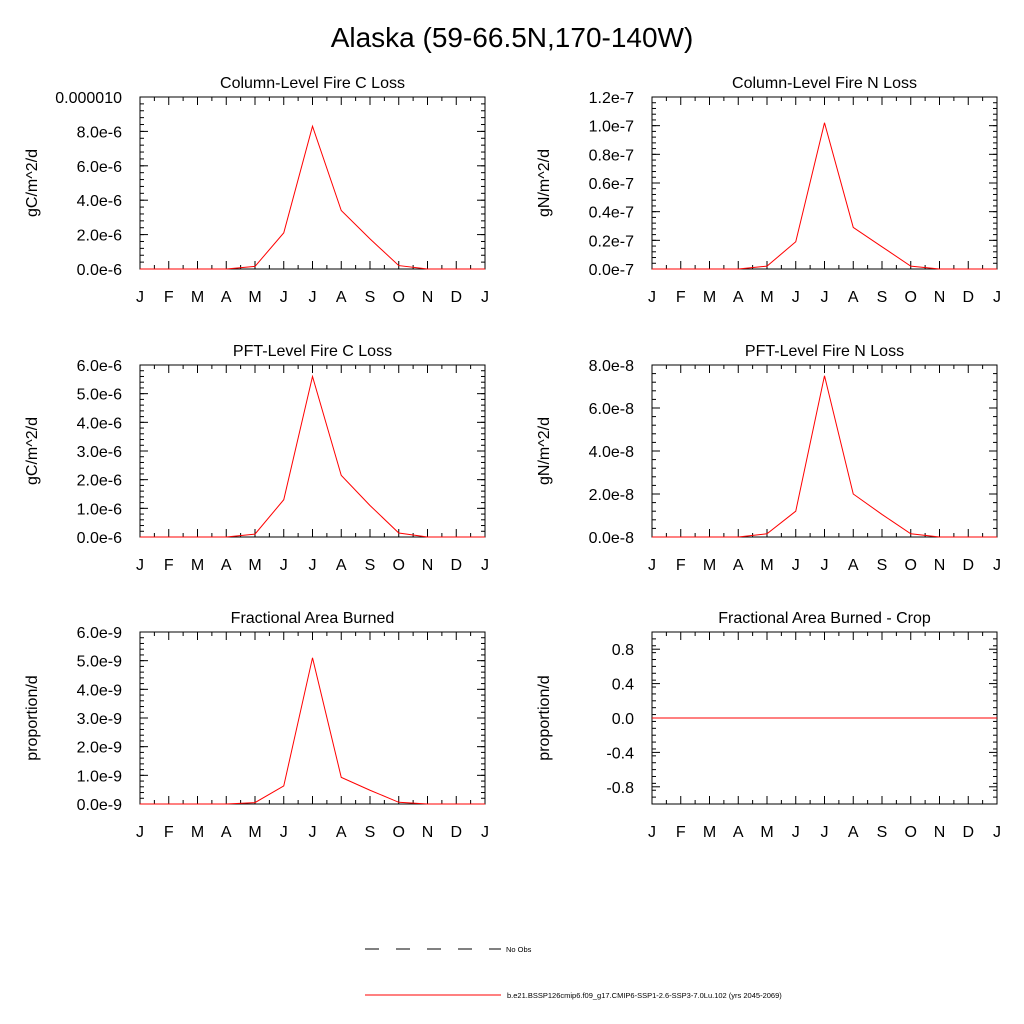  I want to click on y-axis-label: gN/m^2/d, so click(544, 183).